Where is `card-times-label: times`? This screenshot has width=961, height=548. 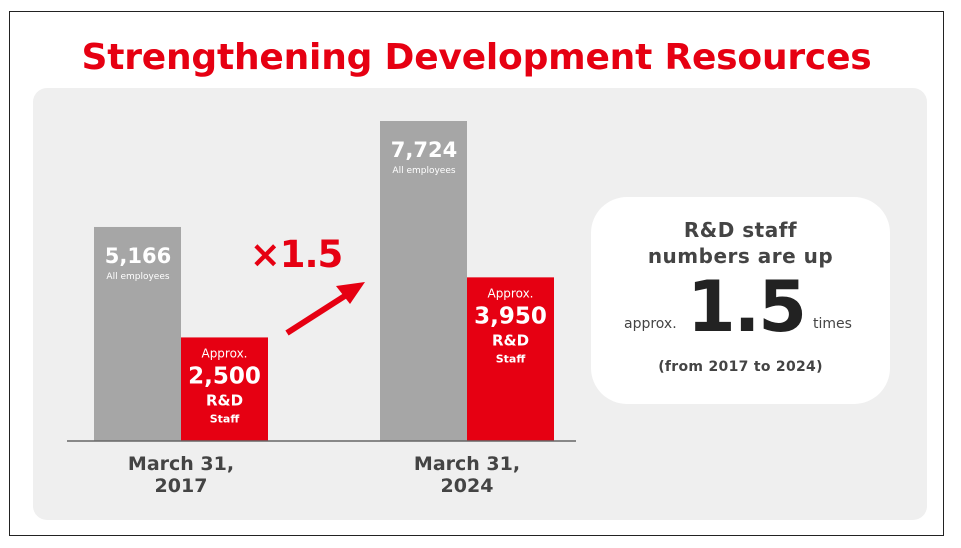 card-times-label: times is located at coordinates (832, 324).